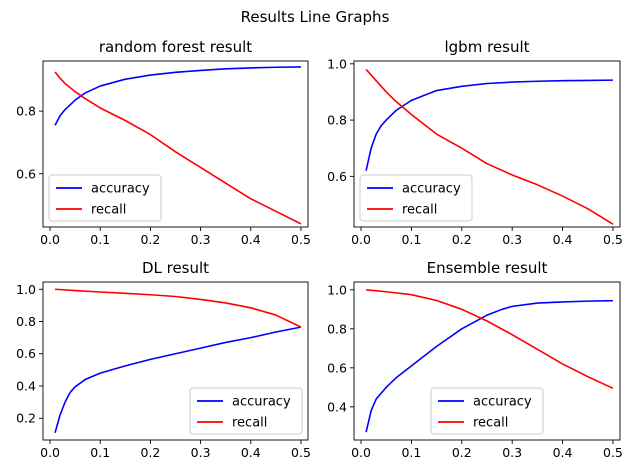  I want to click on subplot-title: Ensemble result, so click(487, 268).